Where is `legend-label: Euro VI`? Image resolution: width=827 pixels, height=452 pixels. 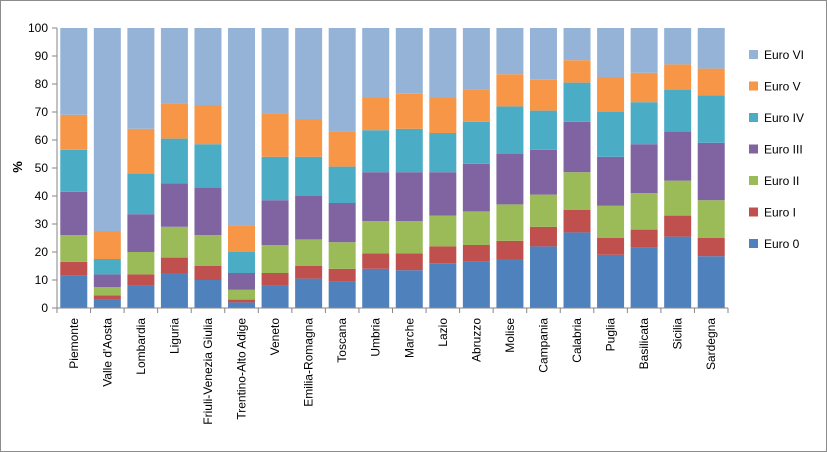
legend-label: Euro VI is located at coordinates (784, 55).